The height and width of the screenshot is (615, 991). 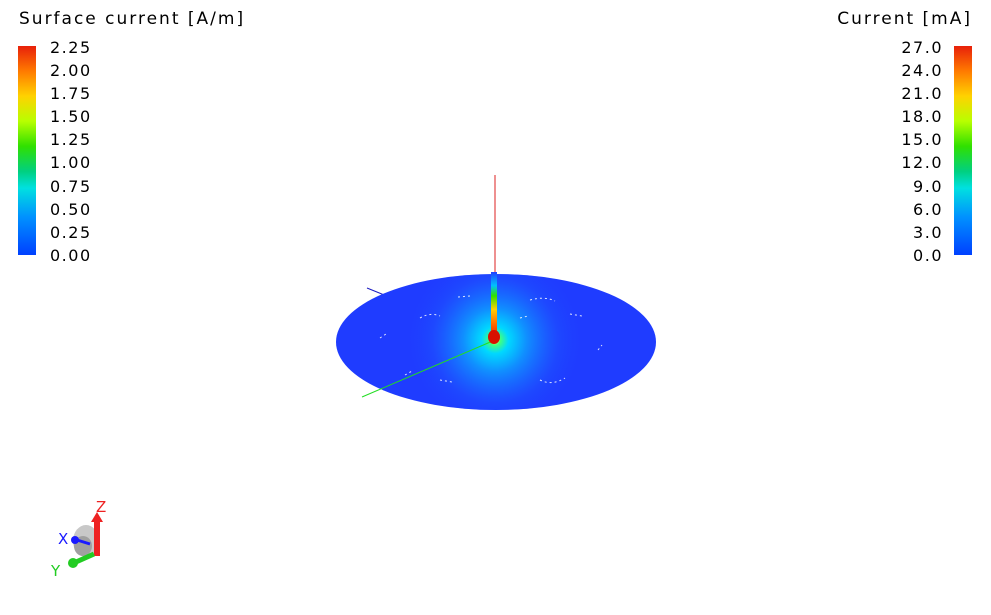 What do you see at coordinates (928, 255) in the screenshot?
I see `tick-label: 0.0` at bounding box center [928, 255].